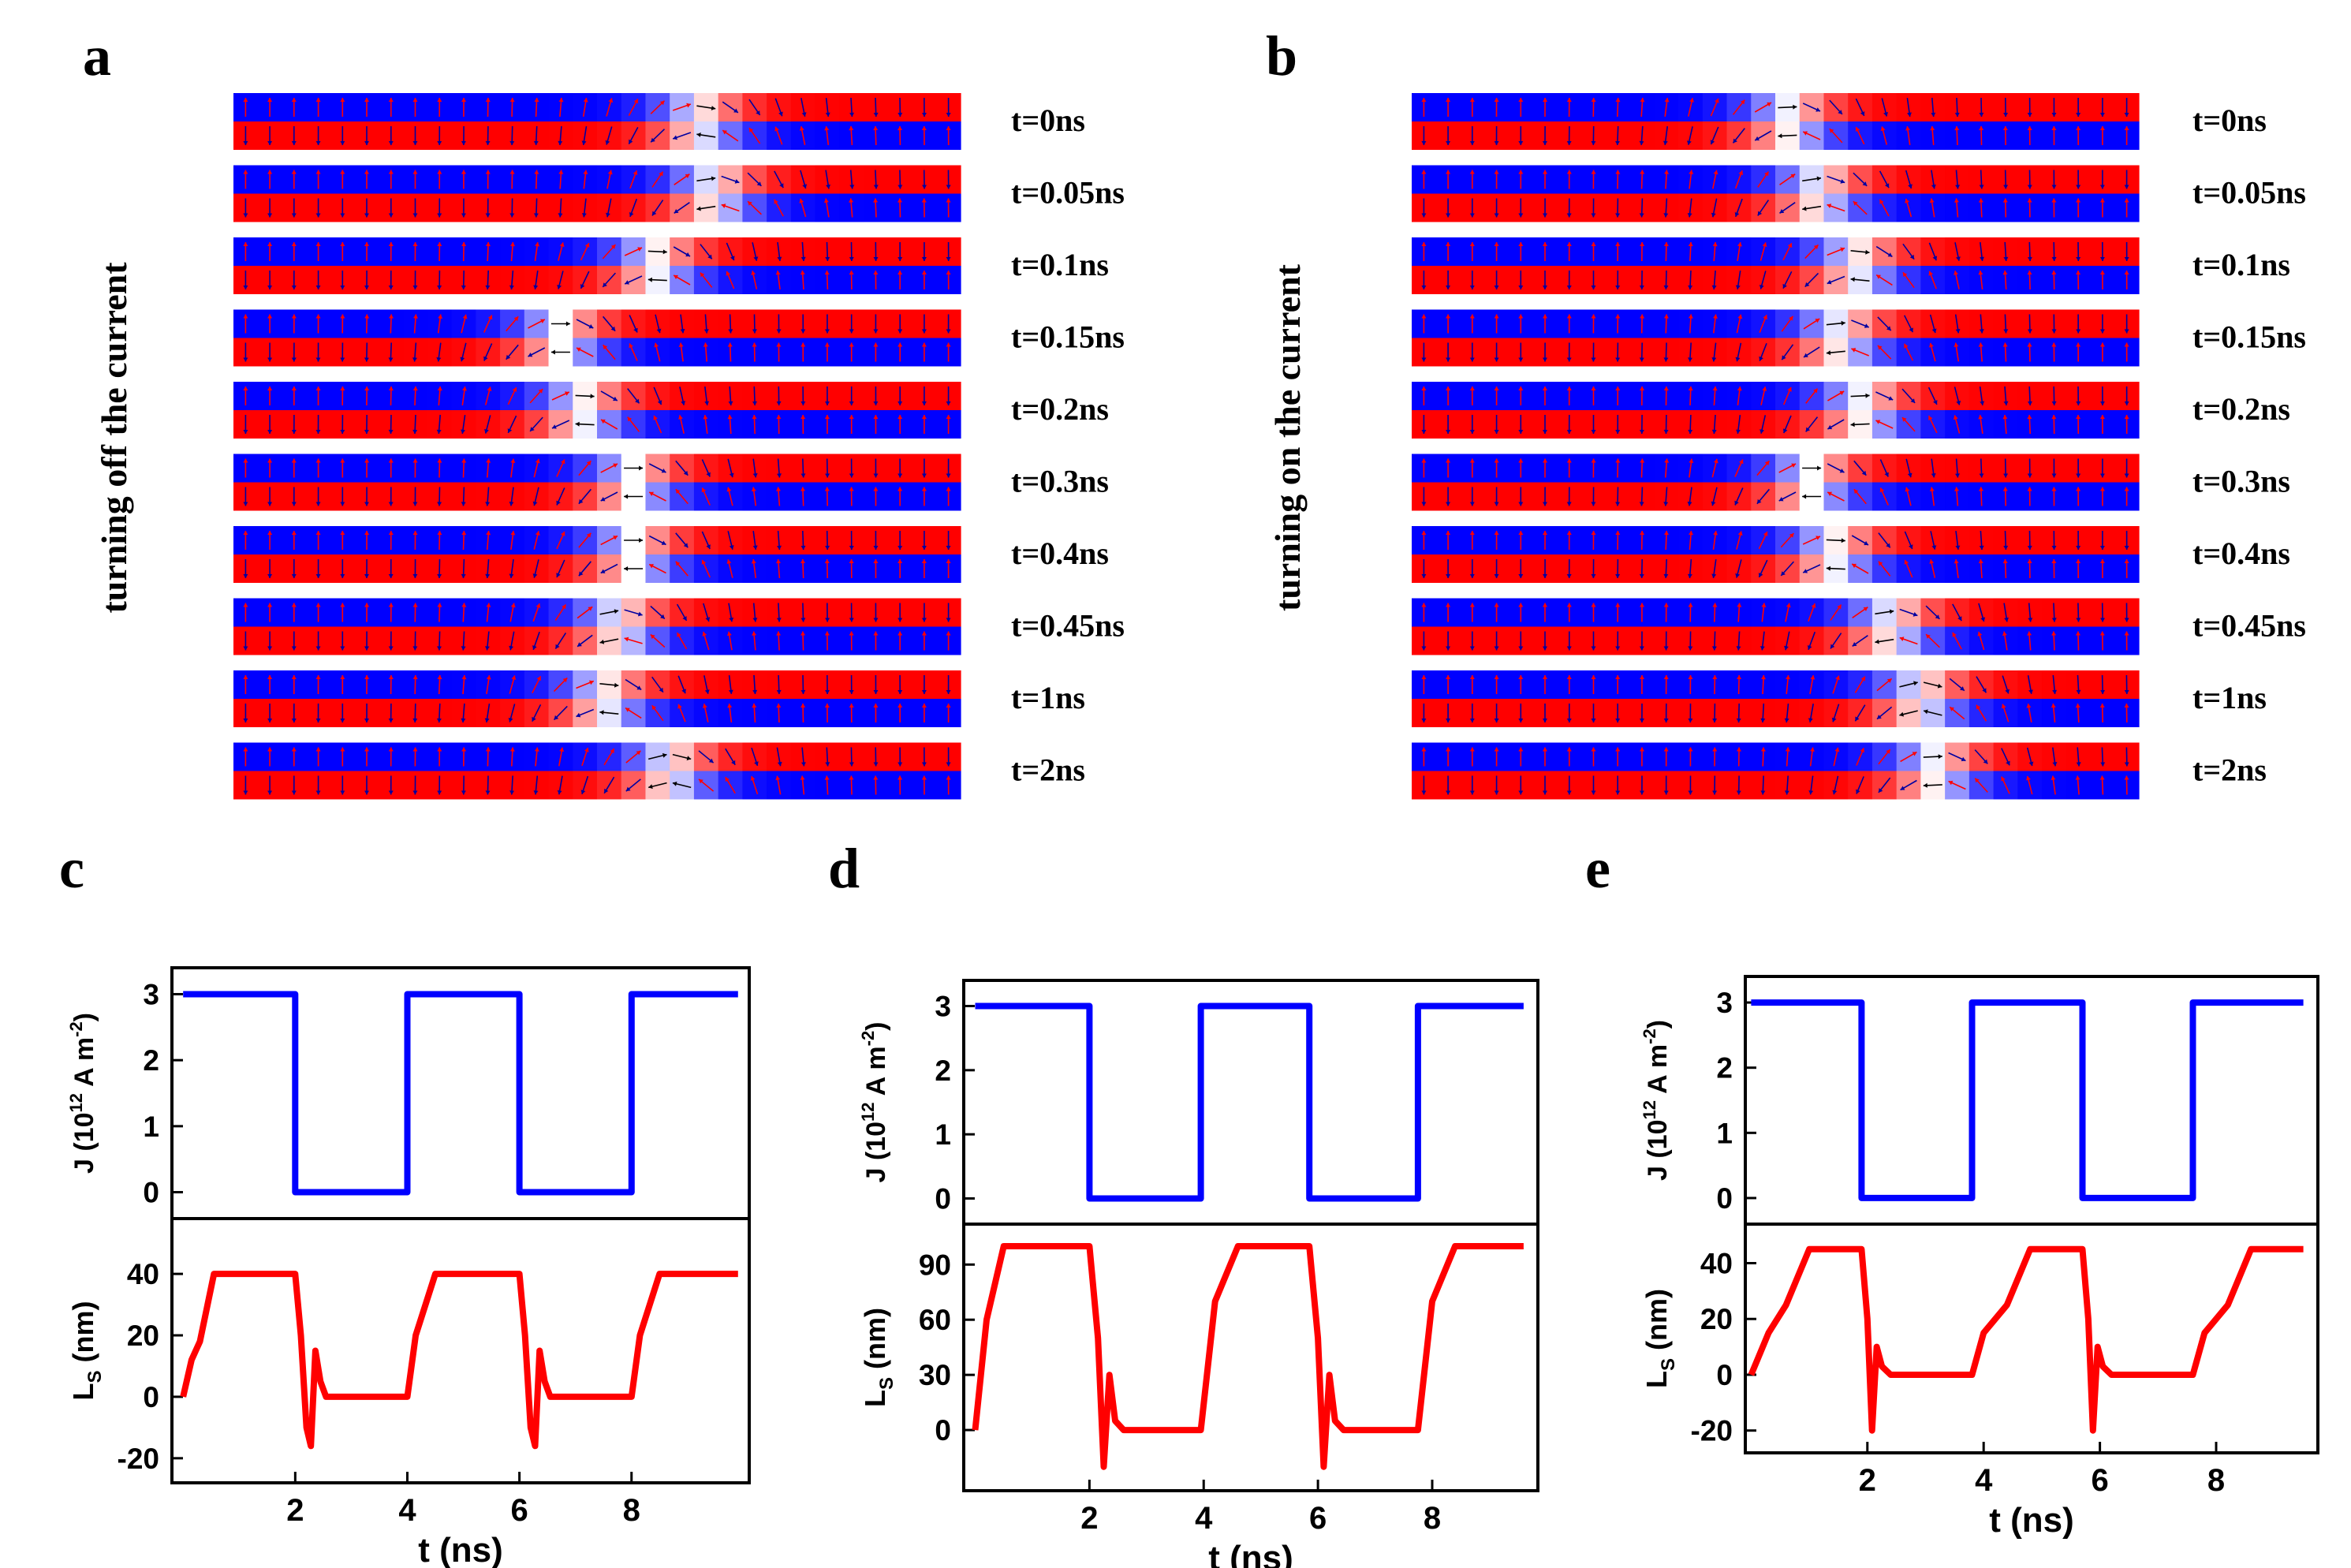  Describe the element at coordinates (1060, 481) in the screenshot. I see `time-label: t=0.3ns` at that location.